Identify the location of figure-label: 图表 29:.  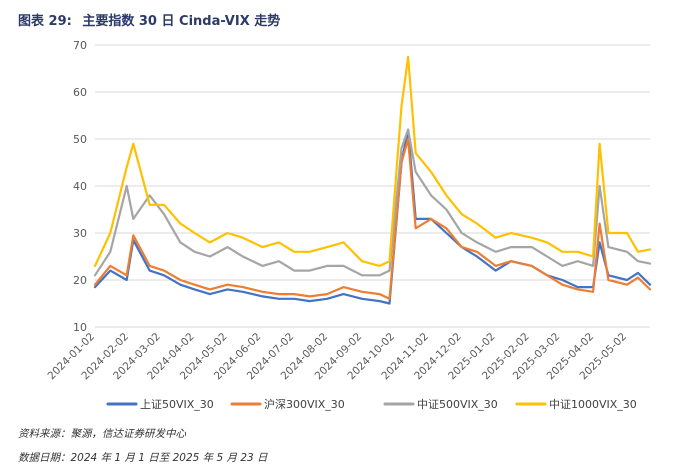
(45, 21).